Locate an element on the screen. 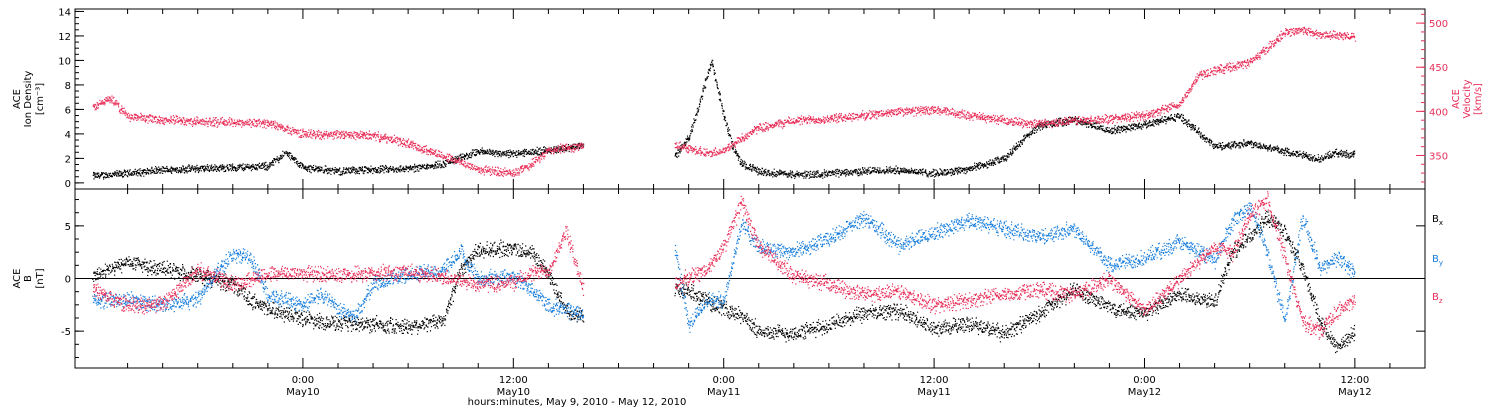 The image size is (1500, 410). right-axis-title-line: Velocity is located at coordinates (1467, 98).